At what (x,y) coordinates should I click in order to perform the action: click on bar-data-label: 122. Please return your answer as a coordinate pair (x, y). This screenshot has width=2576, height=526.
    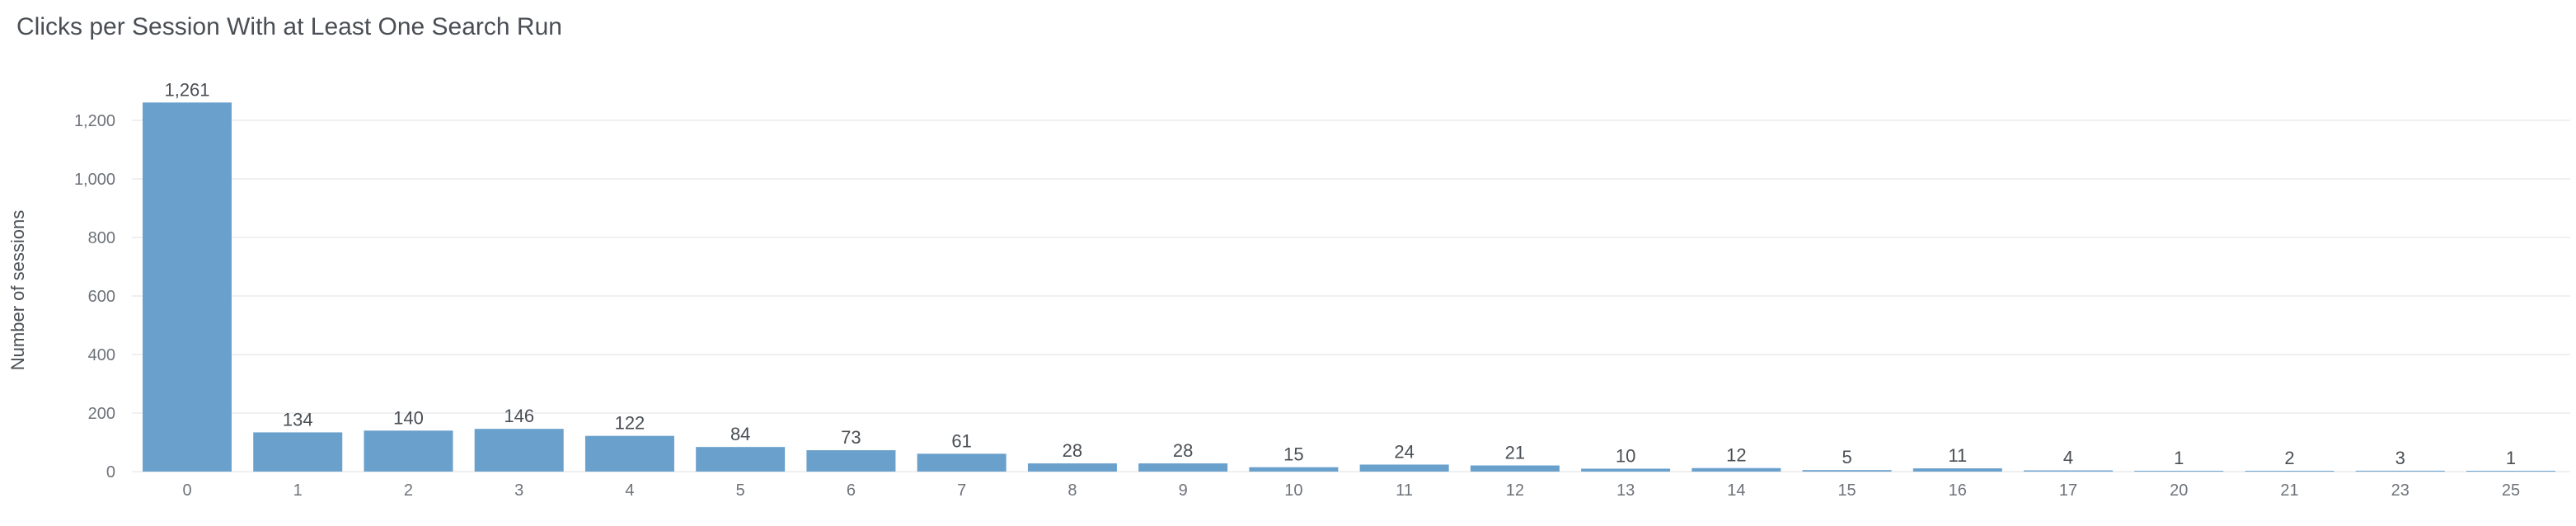
    Looking at the image, I should click on (630, 423).